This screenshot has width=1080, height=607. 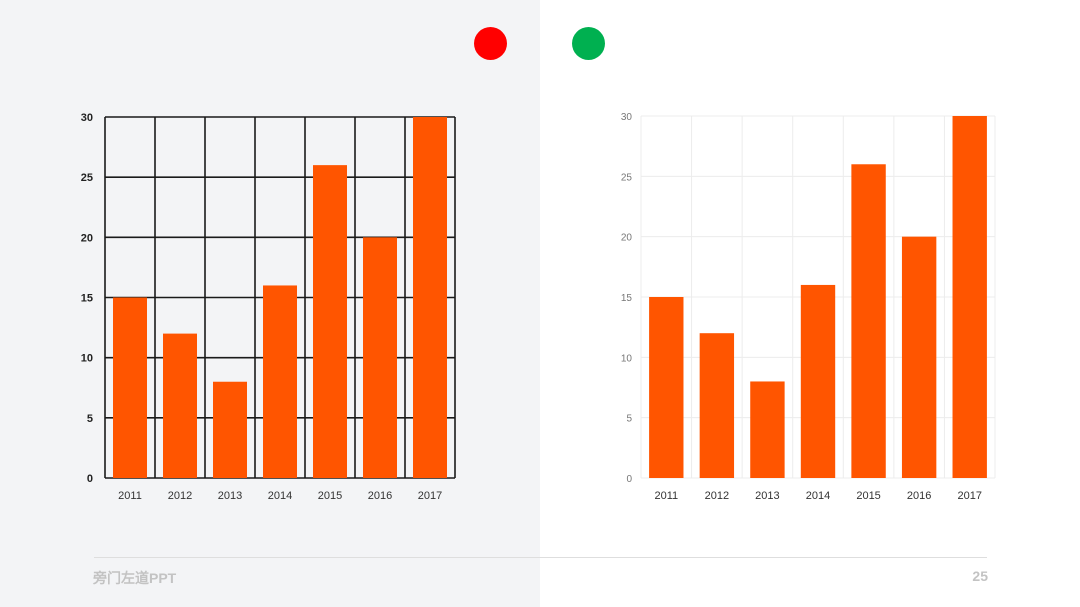 What do you see at coordinates (588, 43) in the screenshot?
I see `green-indicator-dot` at bounding box center [588, 43].